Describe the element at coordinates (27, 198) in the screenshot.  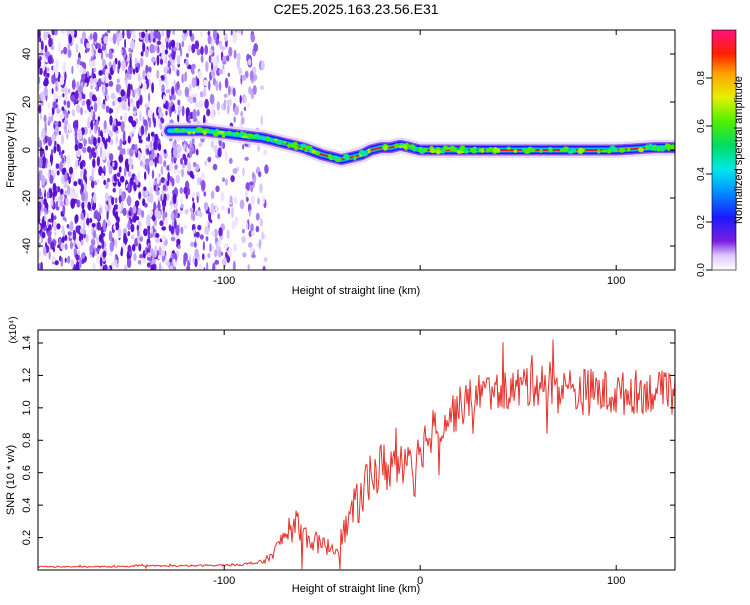
I see `spectrogram-y-tick-label: -20` at that location.